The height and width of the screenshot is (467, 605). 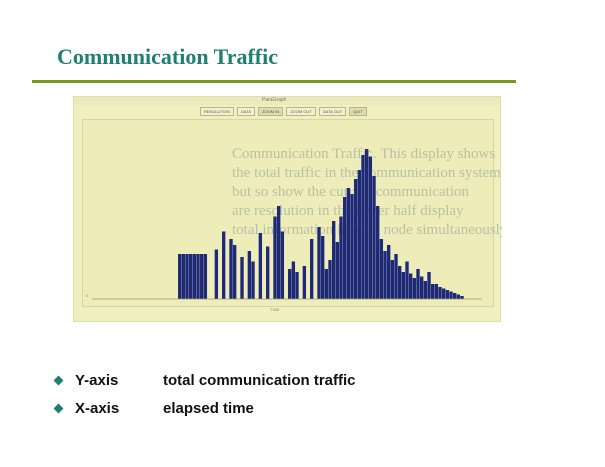 What do you see at coordinates (167, 56) in the screenshot?
I see `slide-title: Communication Traffic` at bounding box center [167, 56].